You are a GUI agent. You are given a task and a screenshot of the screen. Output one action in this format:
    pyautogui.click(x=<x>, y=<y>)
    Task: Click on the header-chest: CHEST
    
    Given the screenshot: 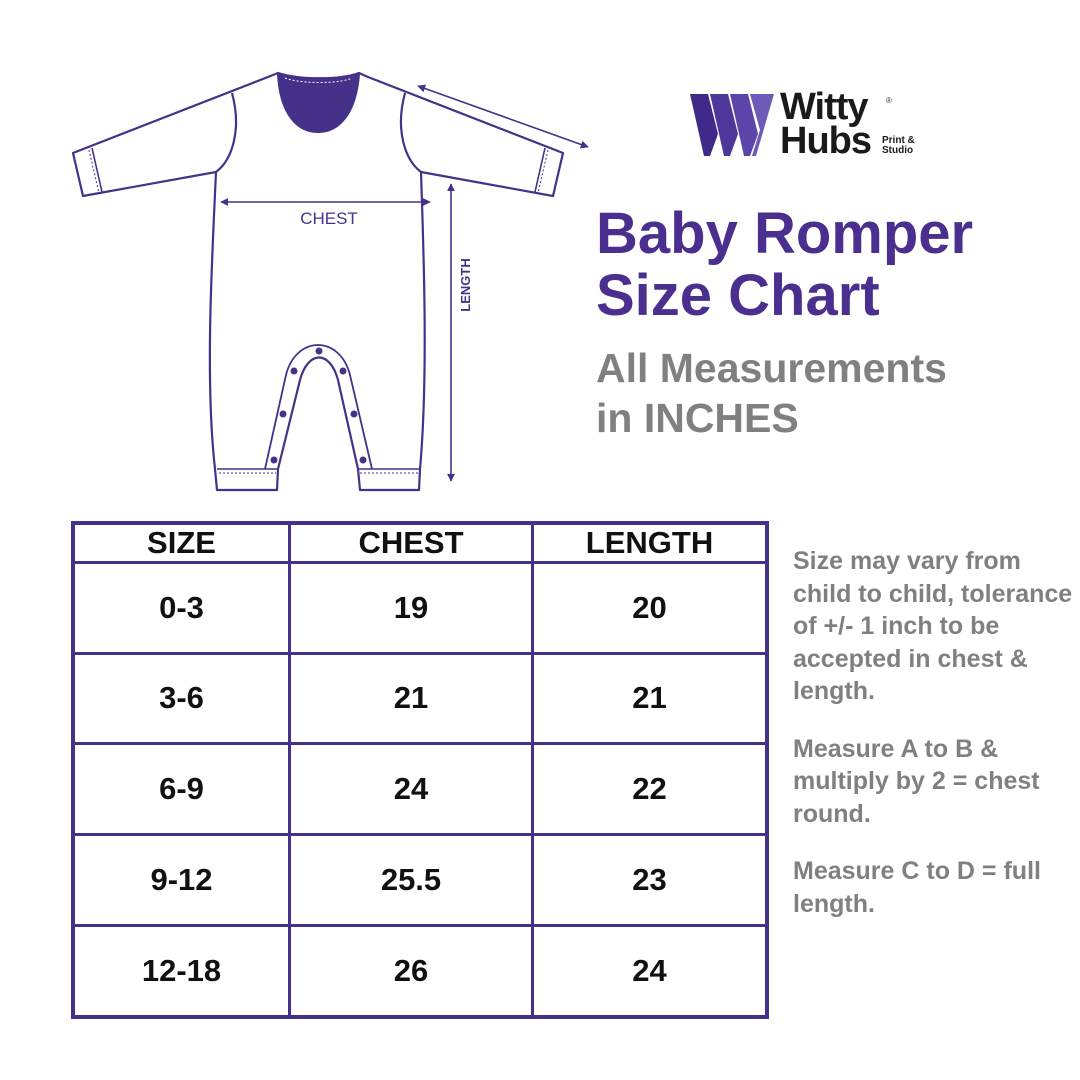 What is the action you would take?
    pyautogui.click(x=411, y=542)
    